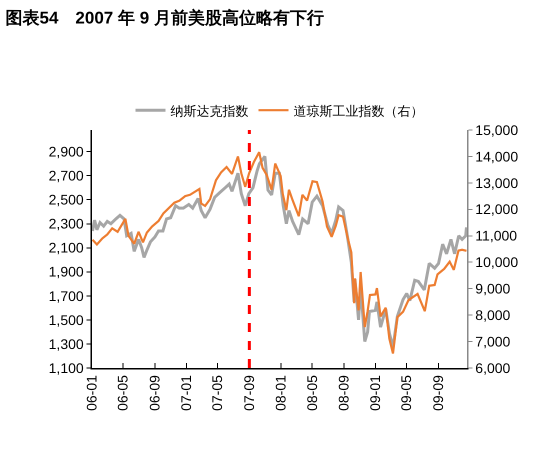 The image size is (552, 458). I want to click on x-tick-label: 06-01, so click(92, 392).